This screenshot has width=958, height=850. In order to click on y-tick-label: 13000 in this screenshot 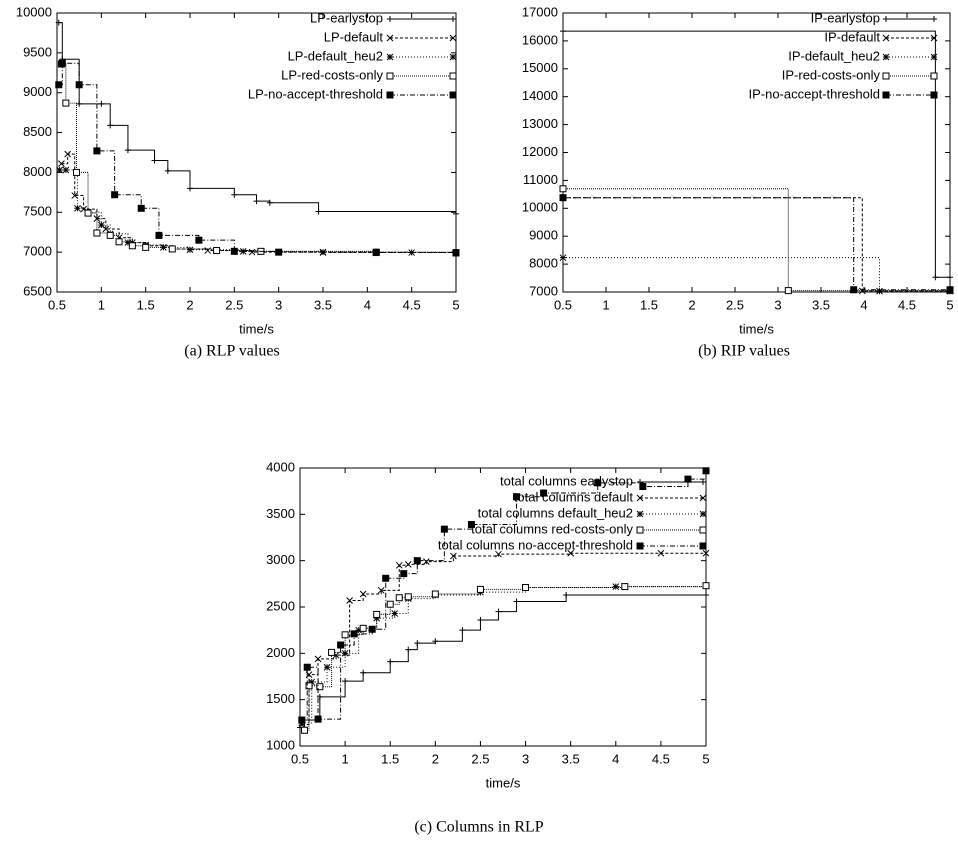, I will do `click(540, 123)`.